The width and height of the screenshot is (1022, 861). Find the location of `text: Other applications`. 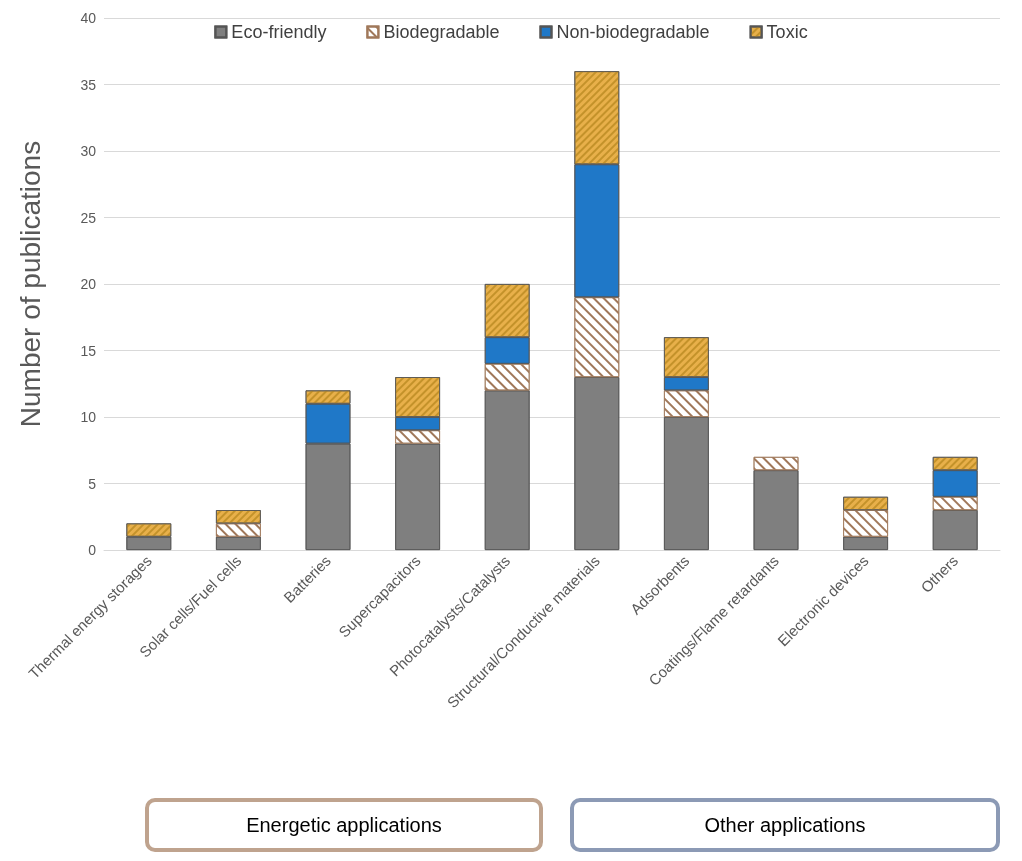

text: Other applications is located at coordinates (785, 825).